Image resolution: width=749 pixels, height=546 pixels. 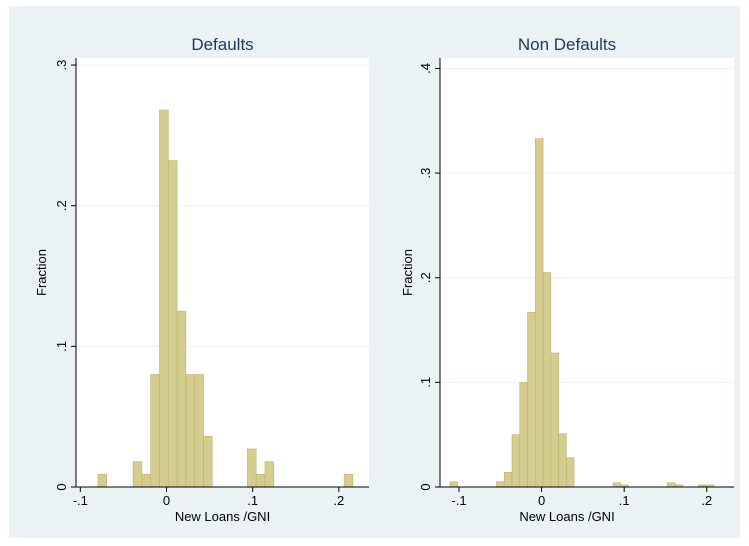 I want to click on y-tick-label: .4, so click(x=425, y=68).